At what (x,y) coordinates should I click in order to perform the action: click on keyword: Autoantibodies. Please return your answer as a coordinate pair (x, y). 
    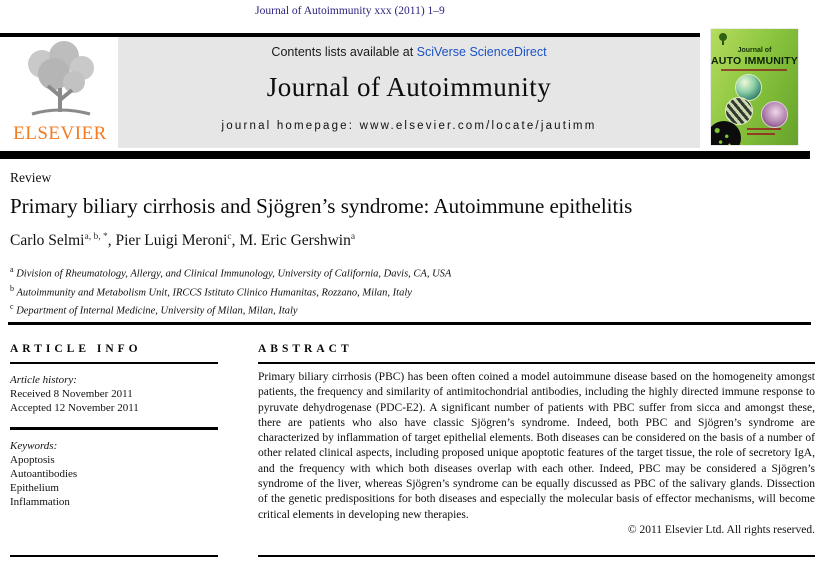
    Looking at the image, I should click on (44, 474).